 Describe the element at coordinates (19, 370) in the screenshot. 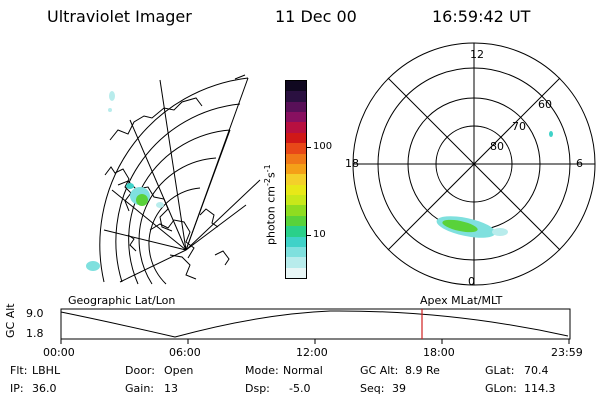

I see `flt-label: Flt:` at that location.